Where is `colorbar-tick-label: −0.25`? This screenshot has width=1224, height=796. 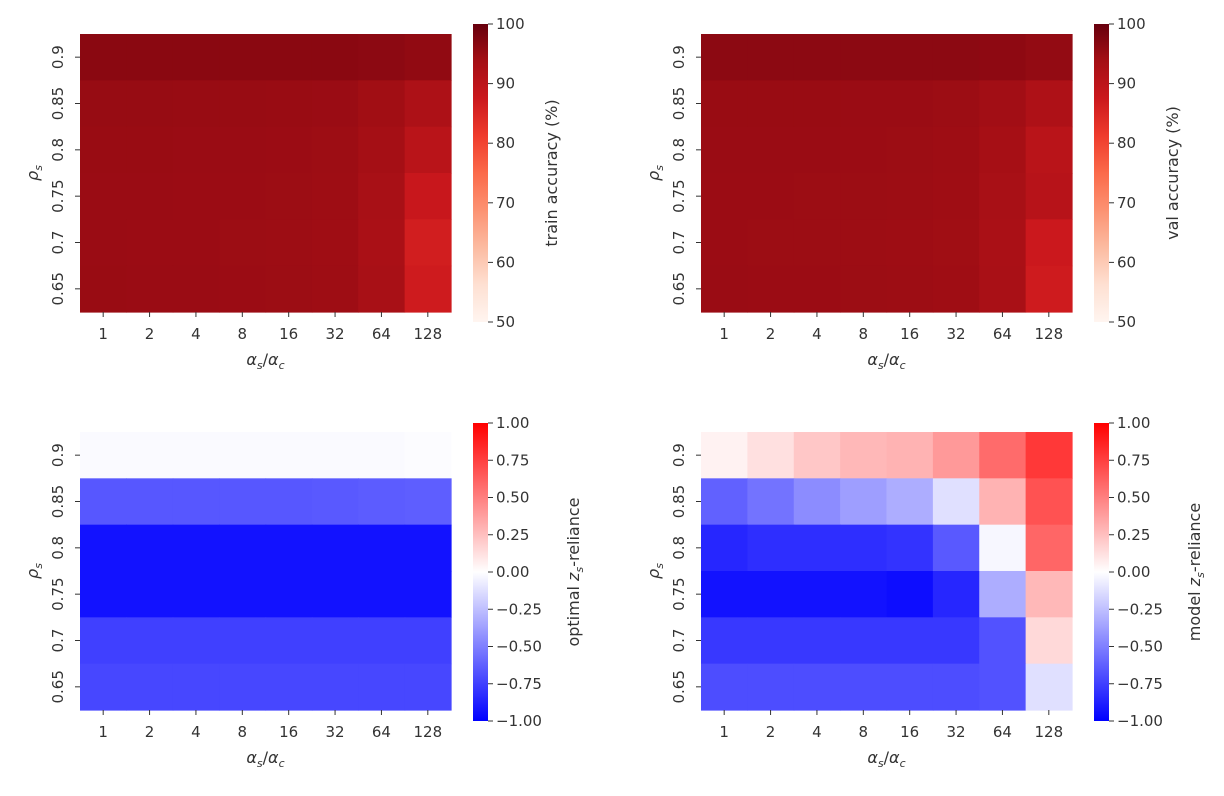 colorbar-tick-label: −0.25 is located at coordinates (1140, 609).